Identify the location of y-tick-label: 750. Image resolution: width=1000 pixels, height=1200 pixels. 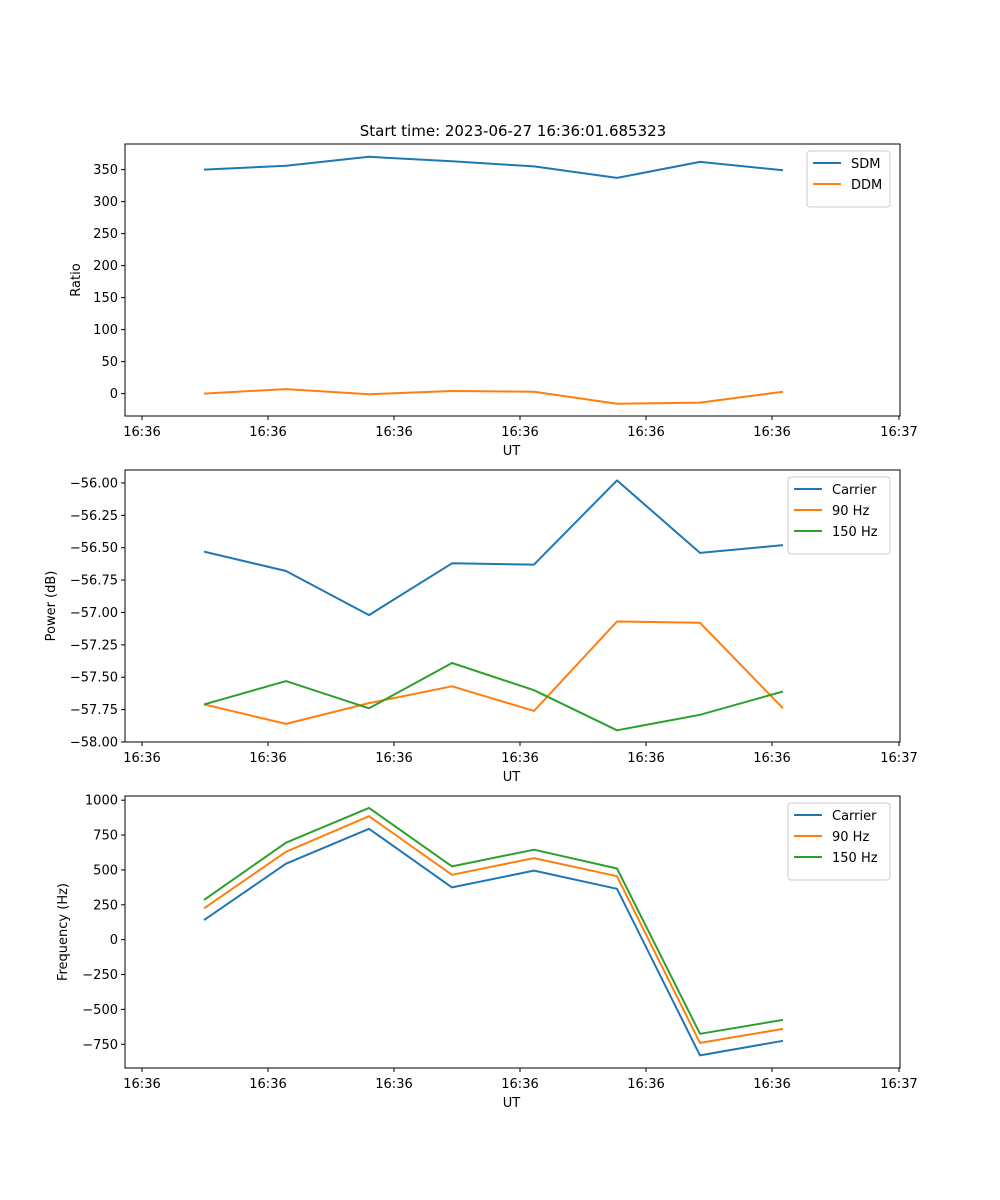
(105, 836).